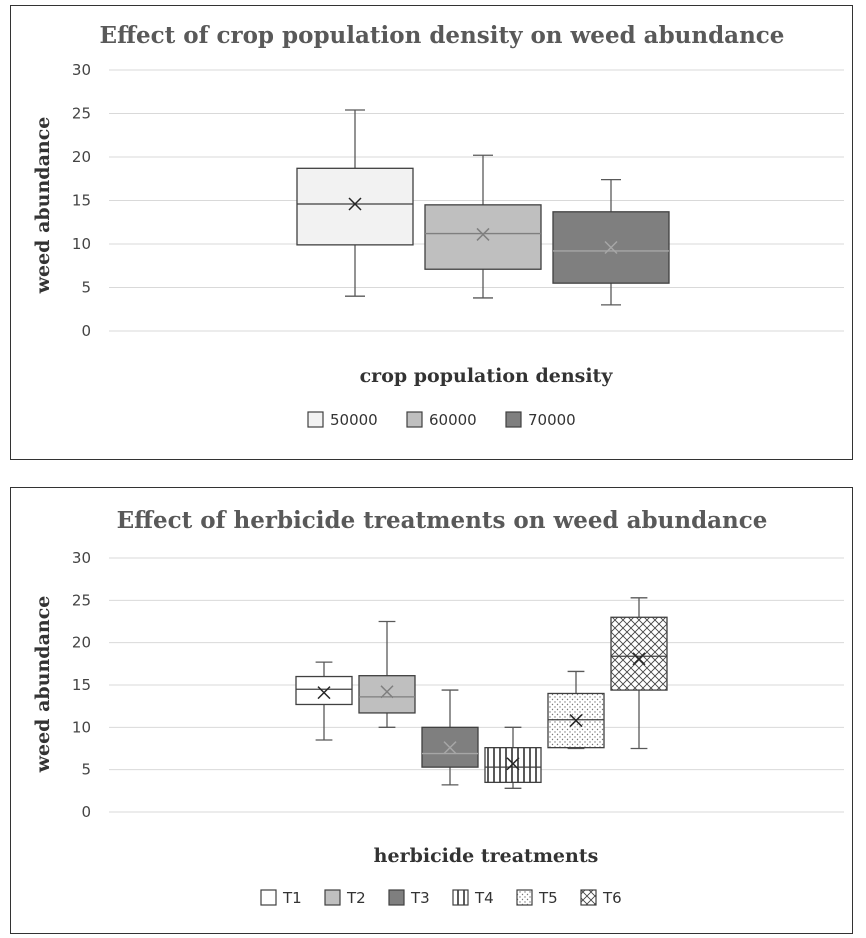 This screenshot has height=938, width=866. Describe the element at coordinates (612, 898) in the screenshot. I see `legend-label: T6` at that location.